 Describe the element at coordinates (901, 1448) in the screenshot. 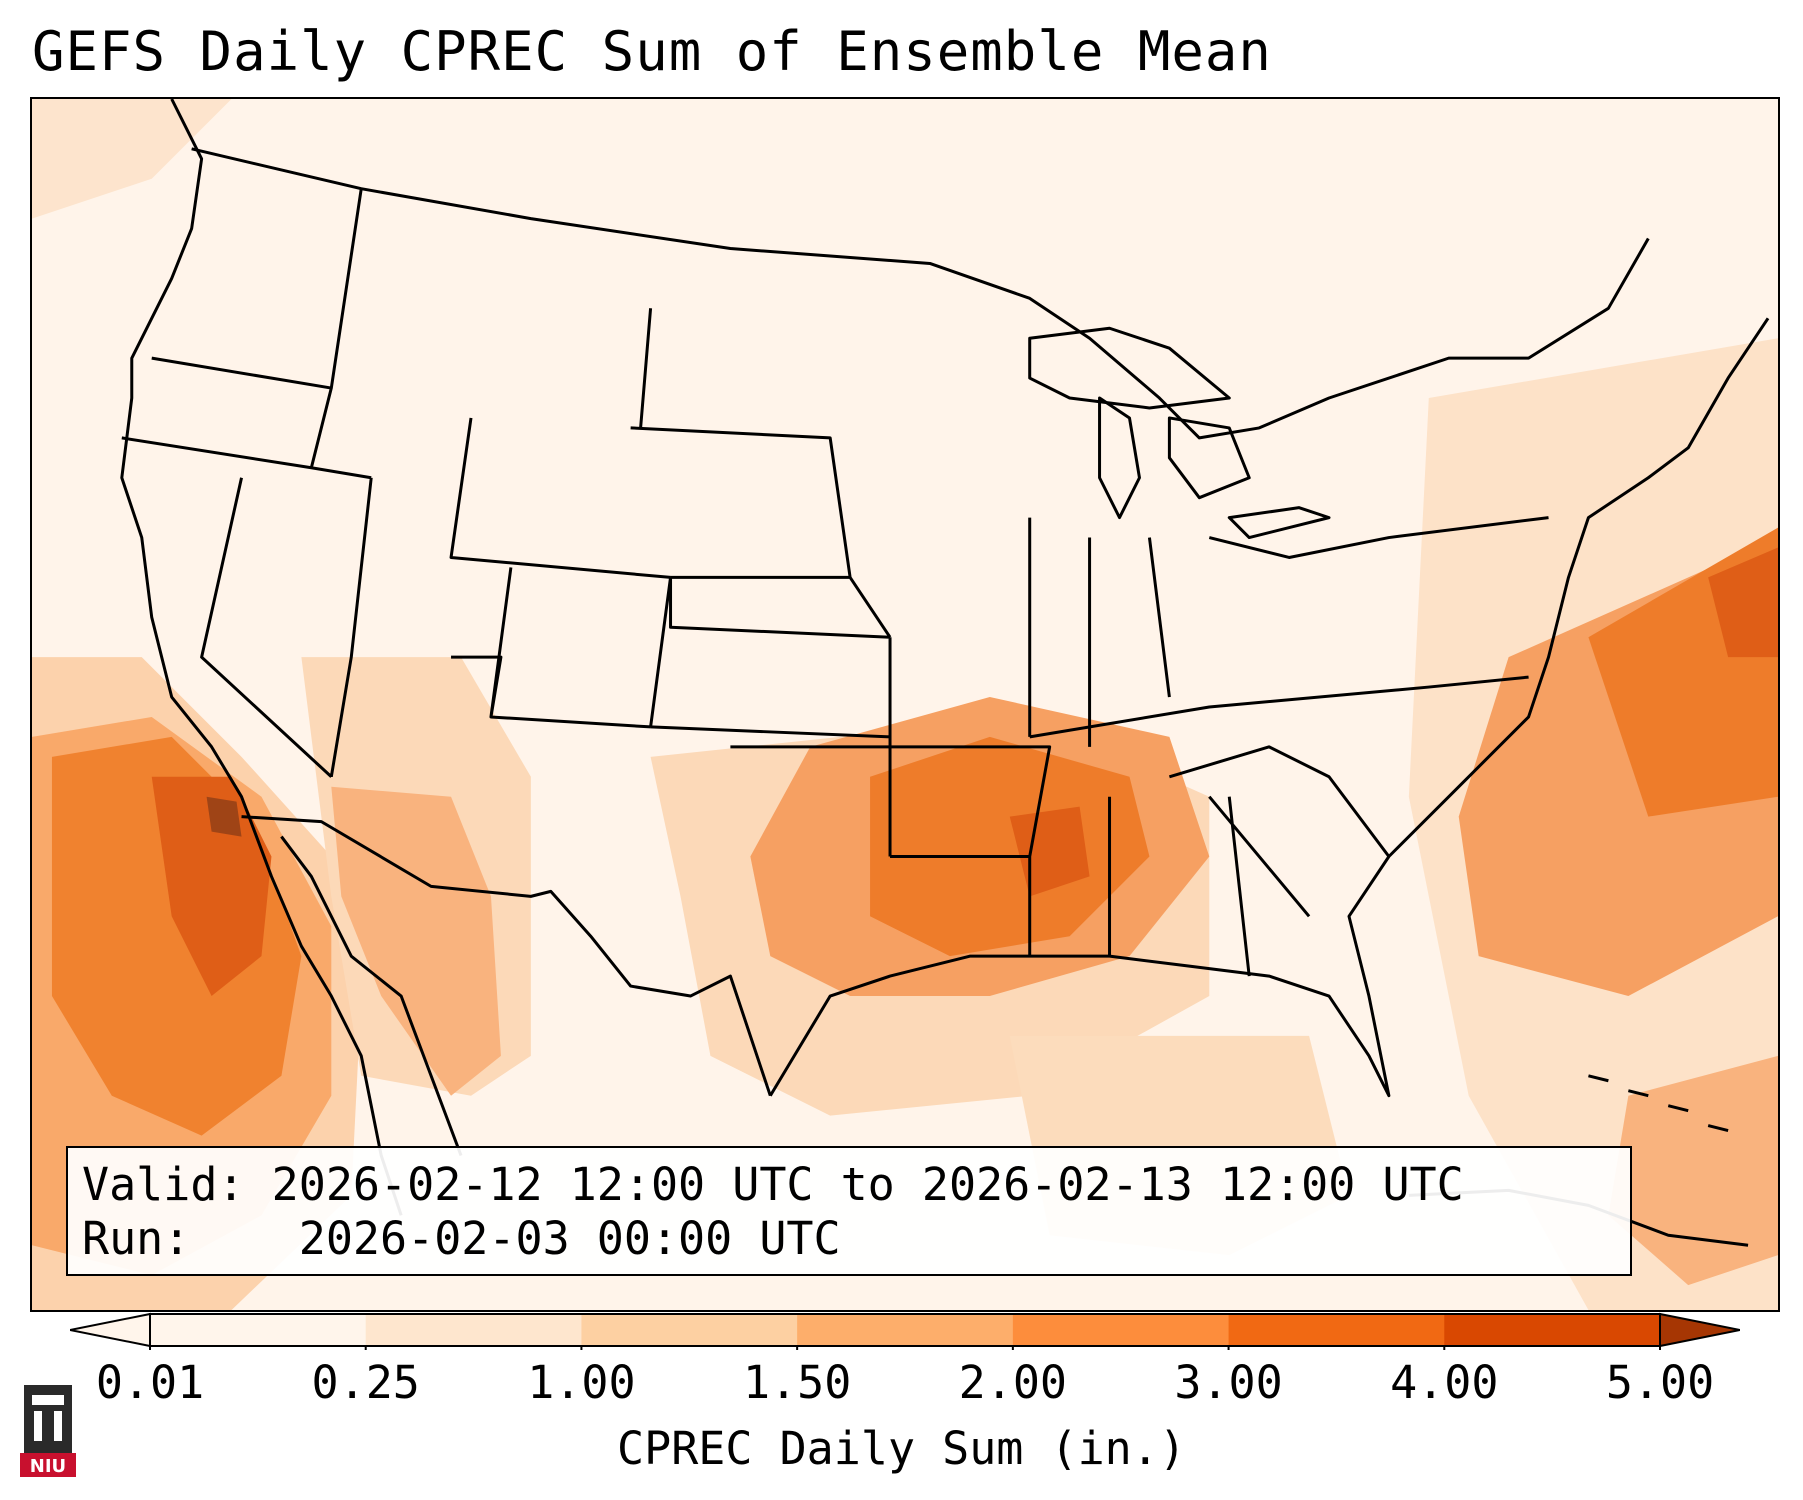

I see `colorbar-label: CPREC Daily Sum (in.)` at that location.